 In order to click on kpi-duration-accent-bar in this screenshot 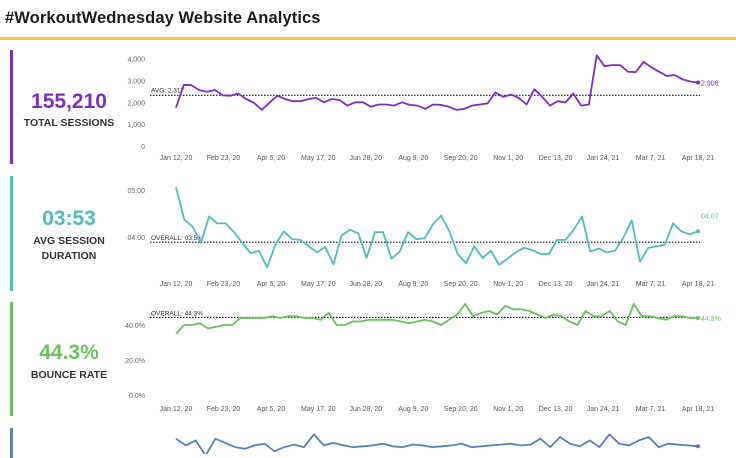, I will do `click(11, 233)`.